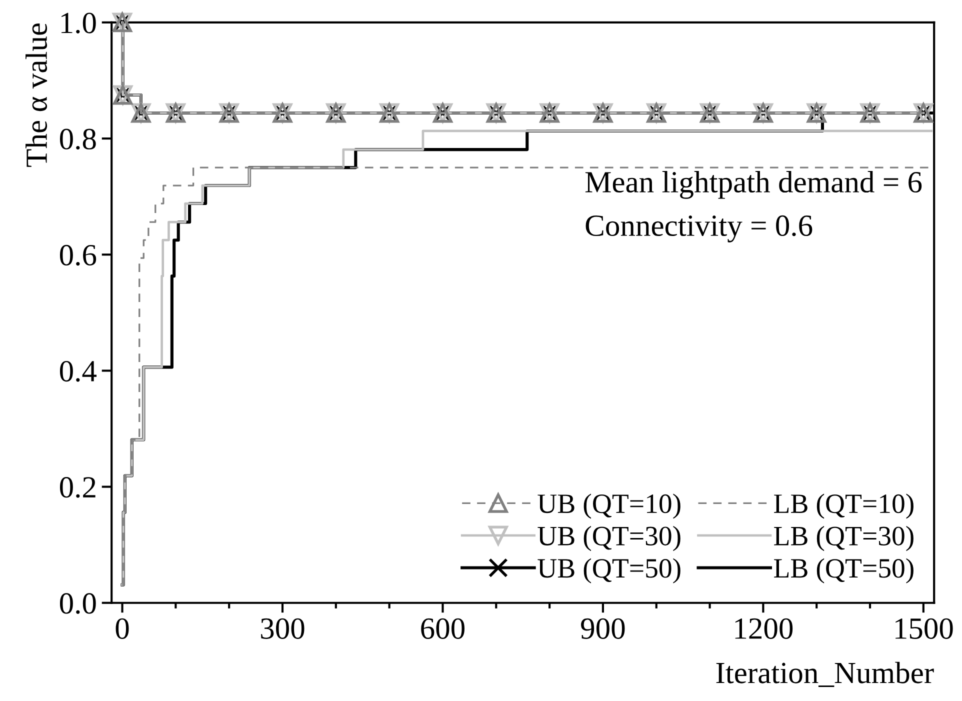 Image resolution: width=962 pixels, height=701 pixels. What do you see at coordinates (844, 506) in the screenshot?
I see `legend-label: LB (QT=10)` at bounding box center [844, 506].